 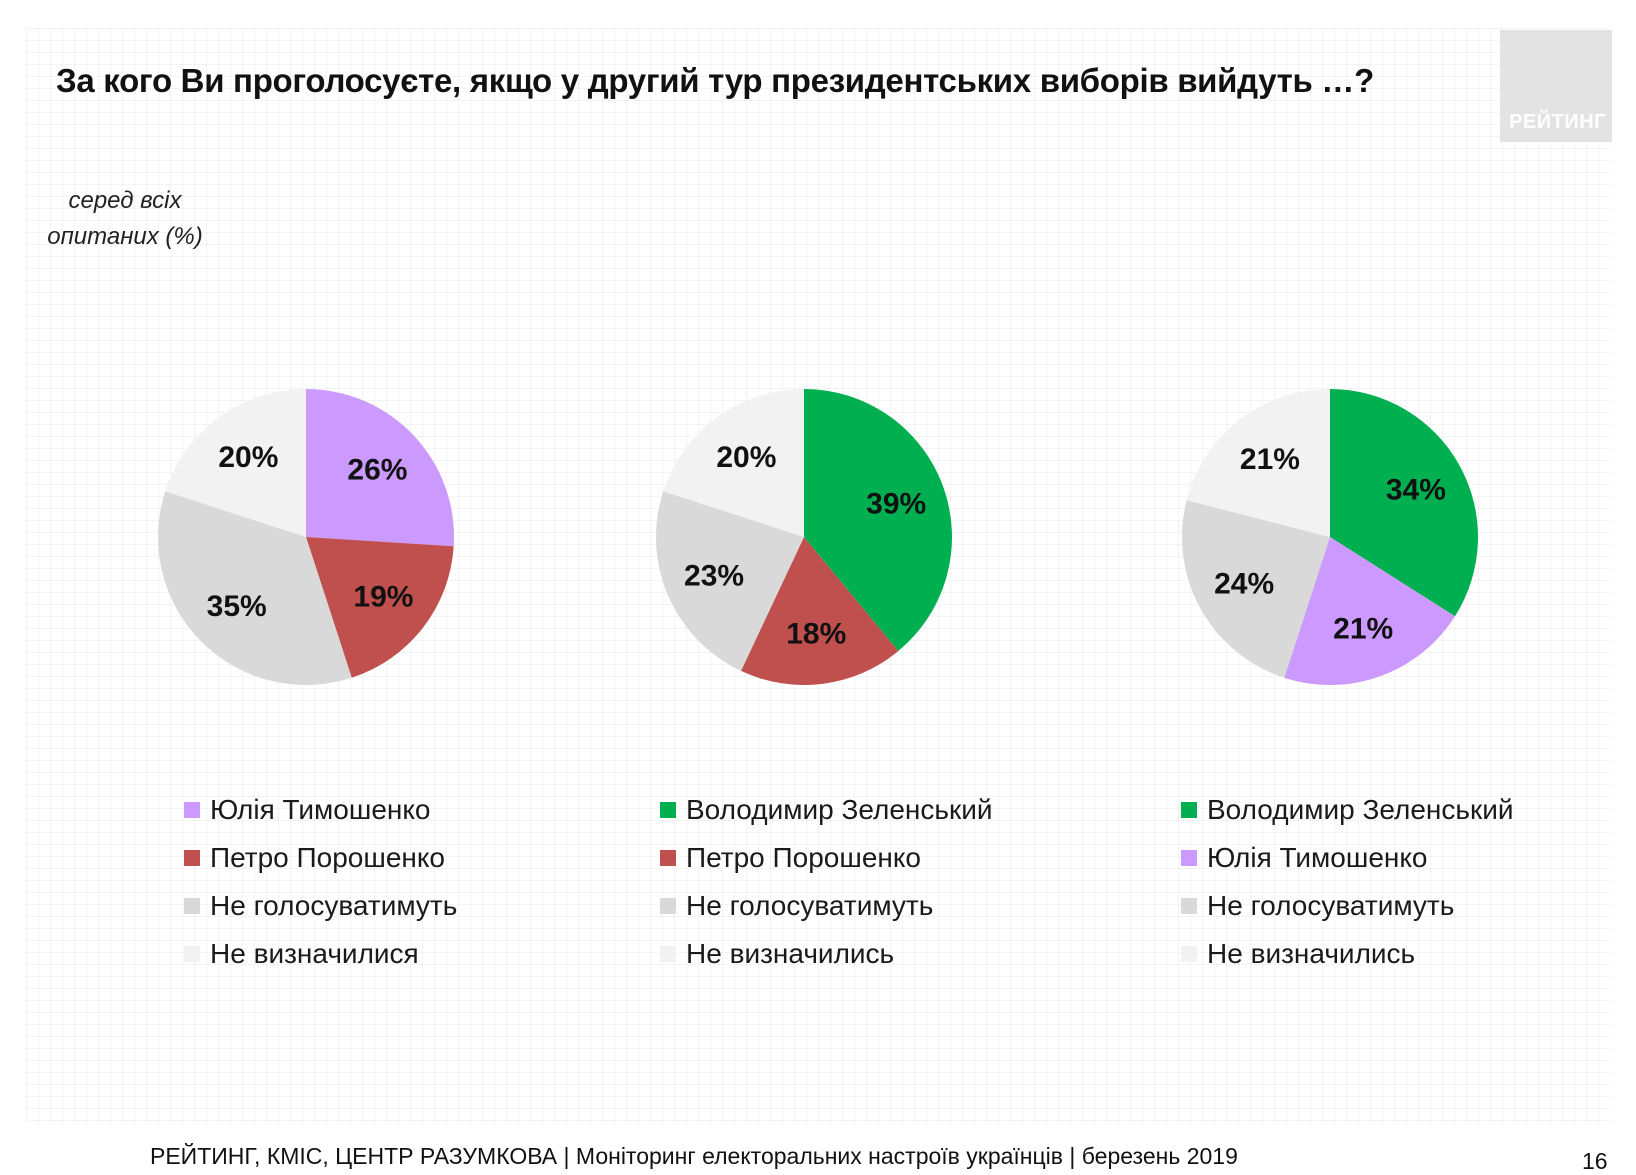 I want to click on pie-data-label: 39%, so click(x=896, y=503).